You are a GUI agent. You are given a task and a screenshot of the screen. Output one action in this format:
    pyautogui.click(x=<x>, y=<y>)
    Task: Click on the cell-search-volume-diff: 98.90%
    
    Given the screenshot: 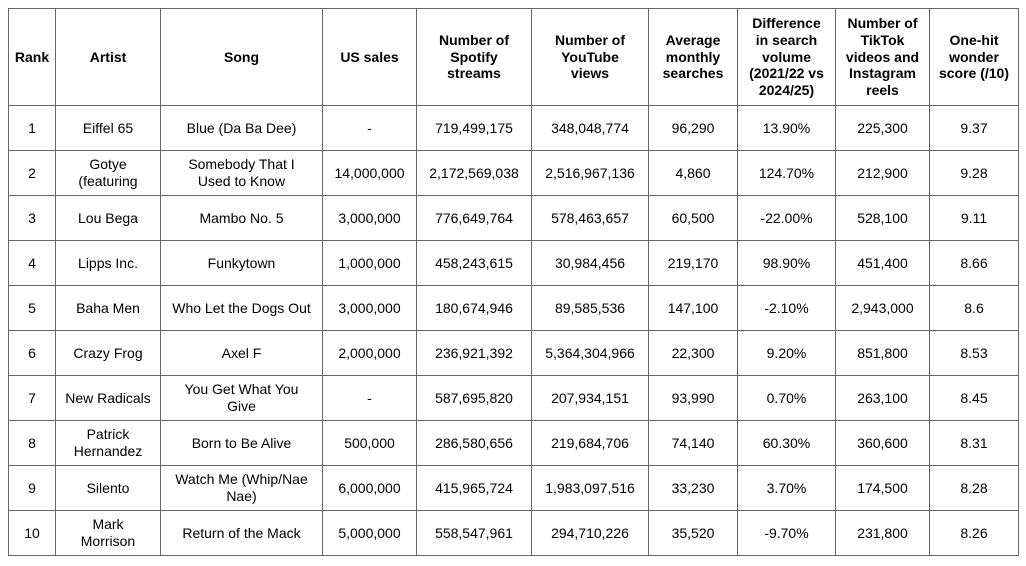 What is the action you would take?
    pyautogui.click(x=786, y=263)
    